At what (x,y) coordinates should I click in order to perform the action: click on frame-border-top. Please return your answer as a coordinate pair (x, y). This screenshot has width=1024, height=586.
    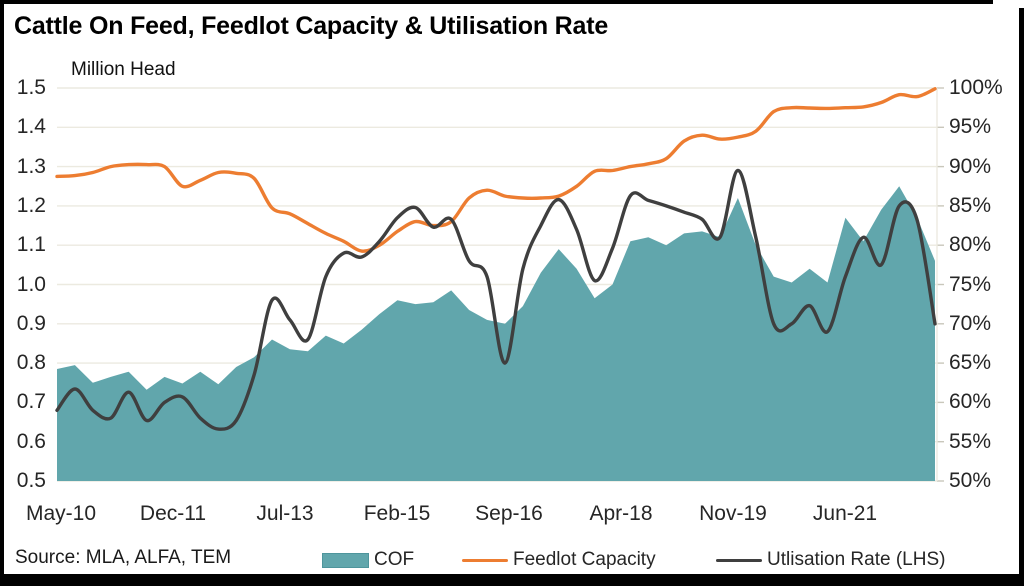
    Looking at the image, I should click on (496, 2).